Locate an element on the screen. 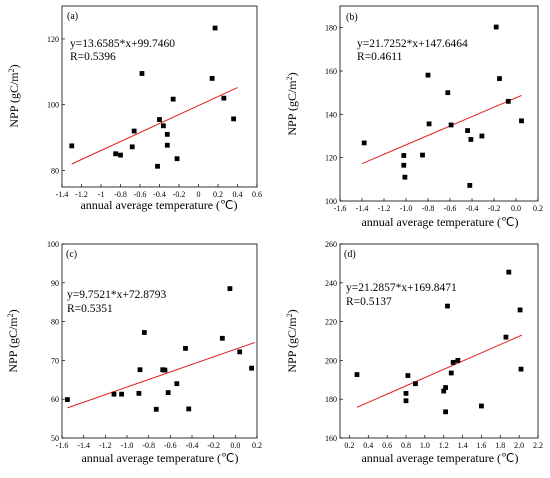  y-tick-label: 200 is located at coordinates (331, 360).